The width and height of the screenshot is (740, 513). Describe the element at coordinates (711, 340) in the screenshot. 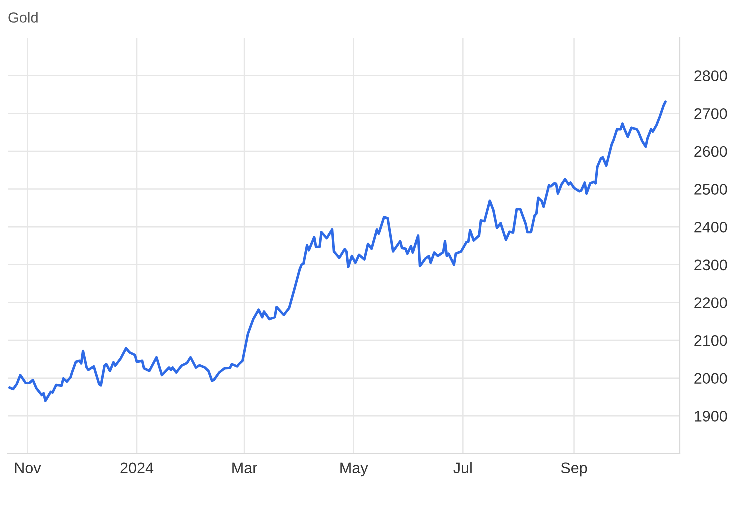

I see `y-tick-label: 2100` at that location.